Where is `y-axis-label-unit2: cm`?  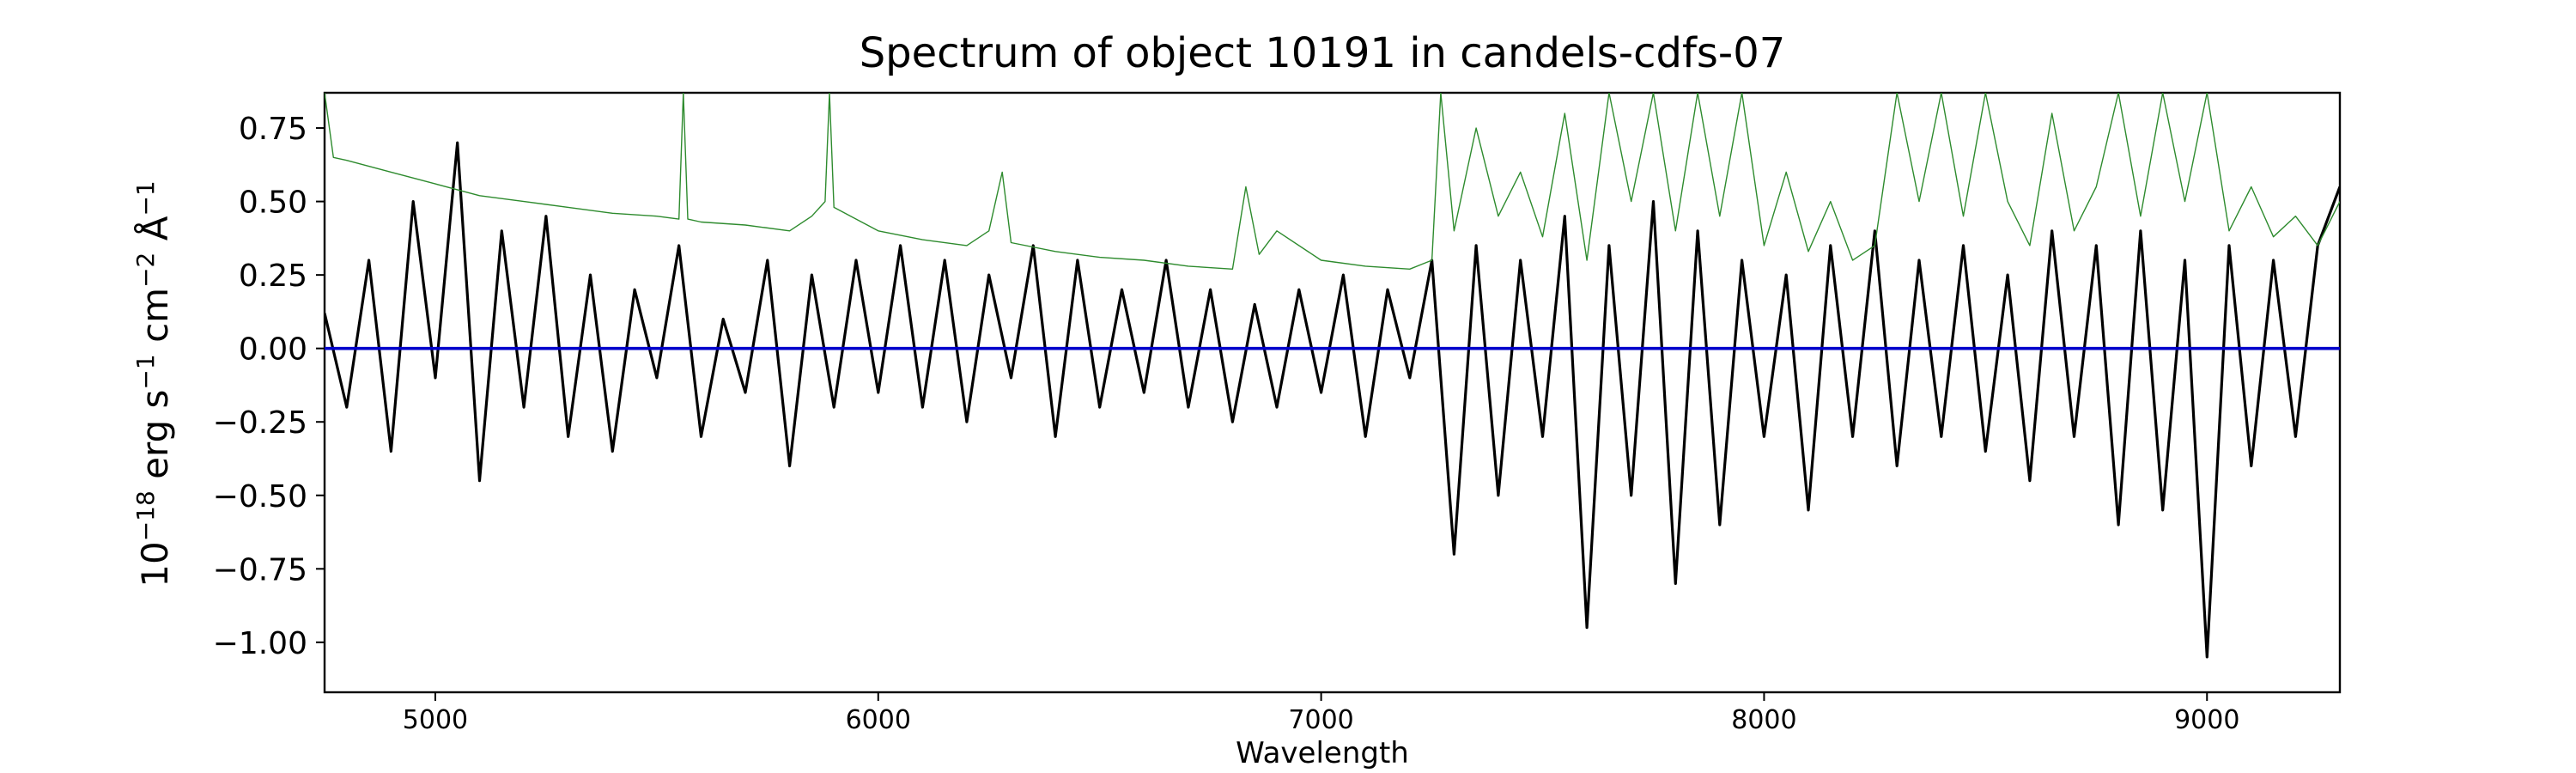
y-axis-label-unit2: cm is located at coordinates (155, 321).